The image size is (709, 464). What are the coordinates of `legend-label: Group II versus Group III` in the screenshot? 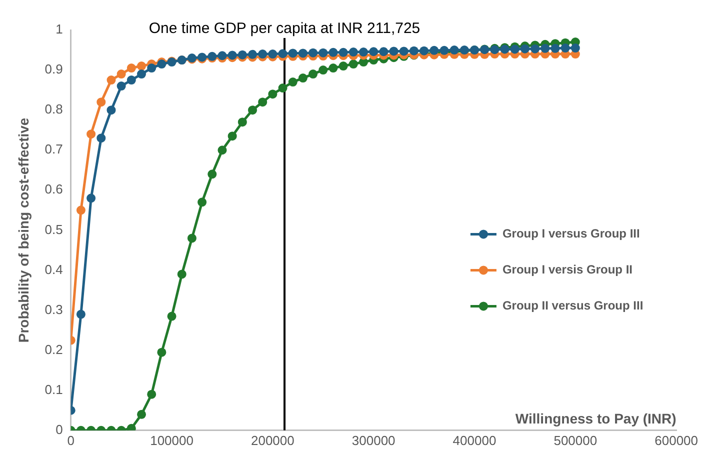 It's located at (573, 305).